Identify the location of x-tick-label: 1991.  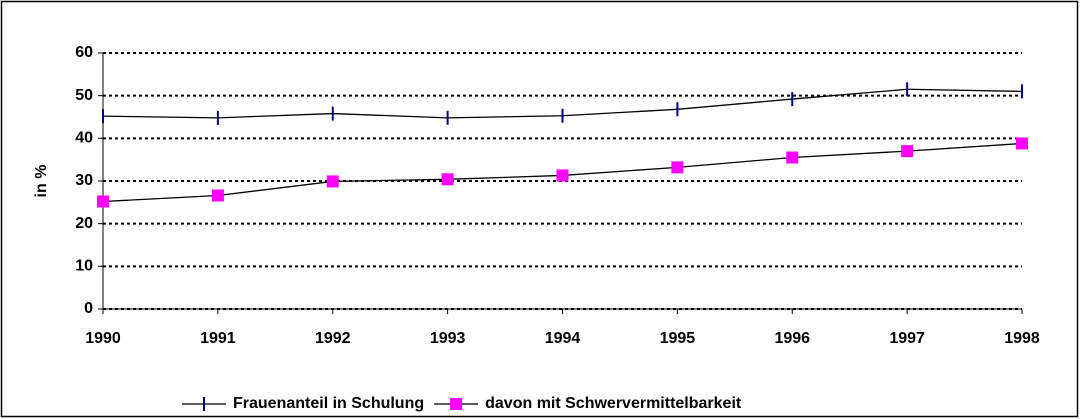
(218, 338).